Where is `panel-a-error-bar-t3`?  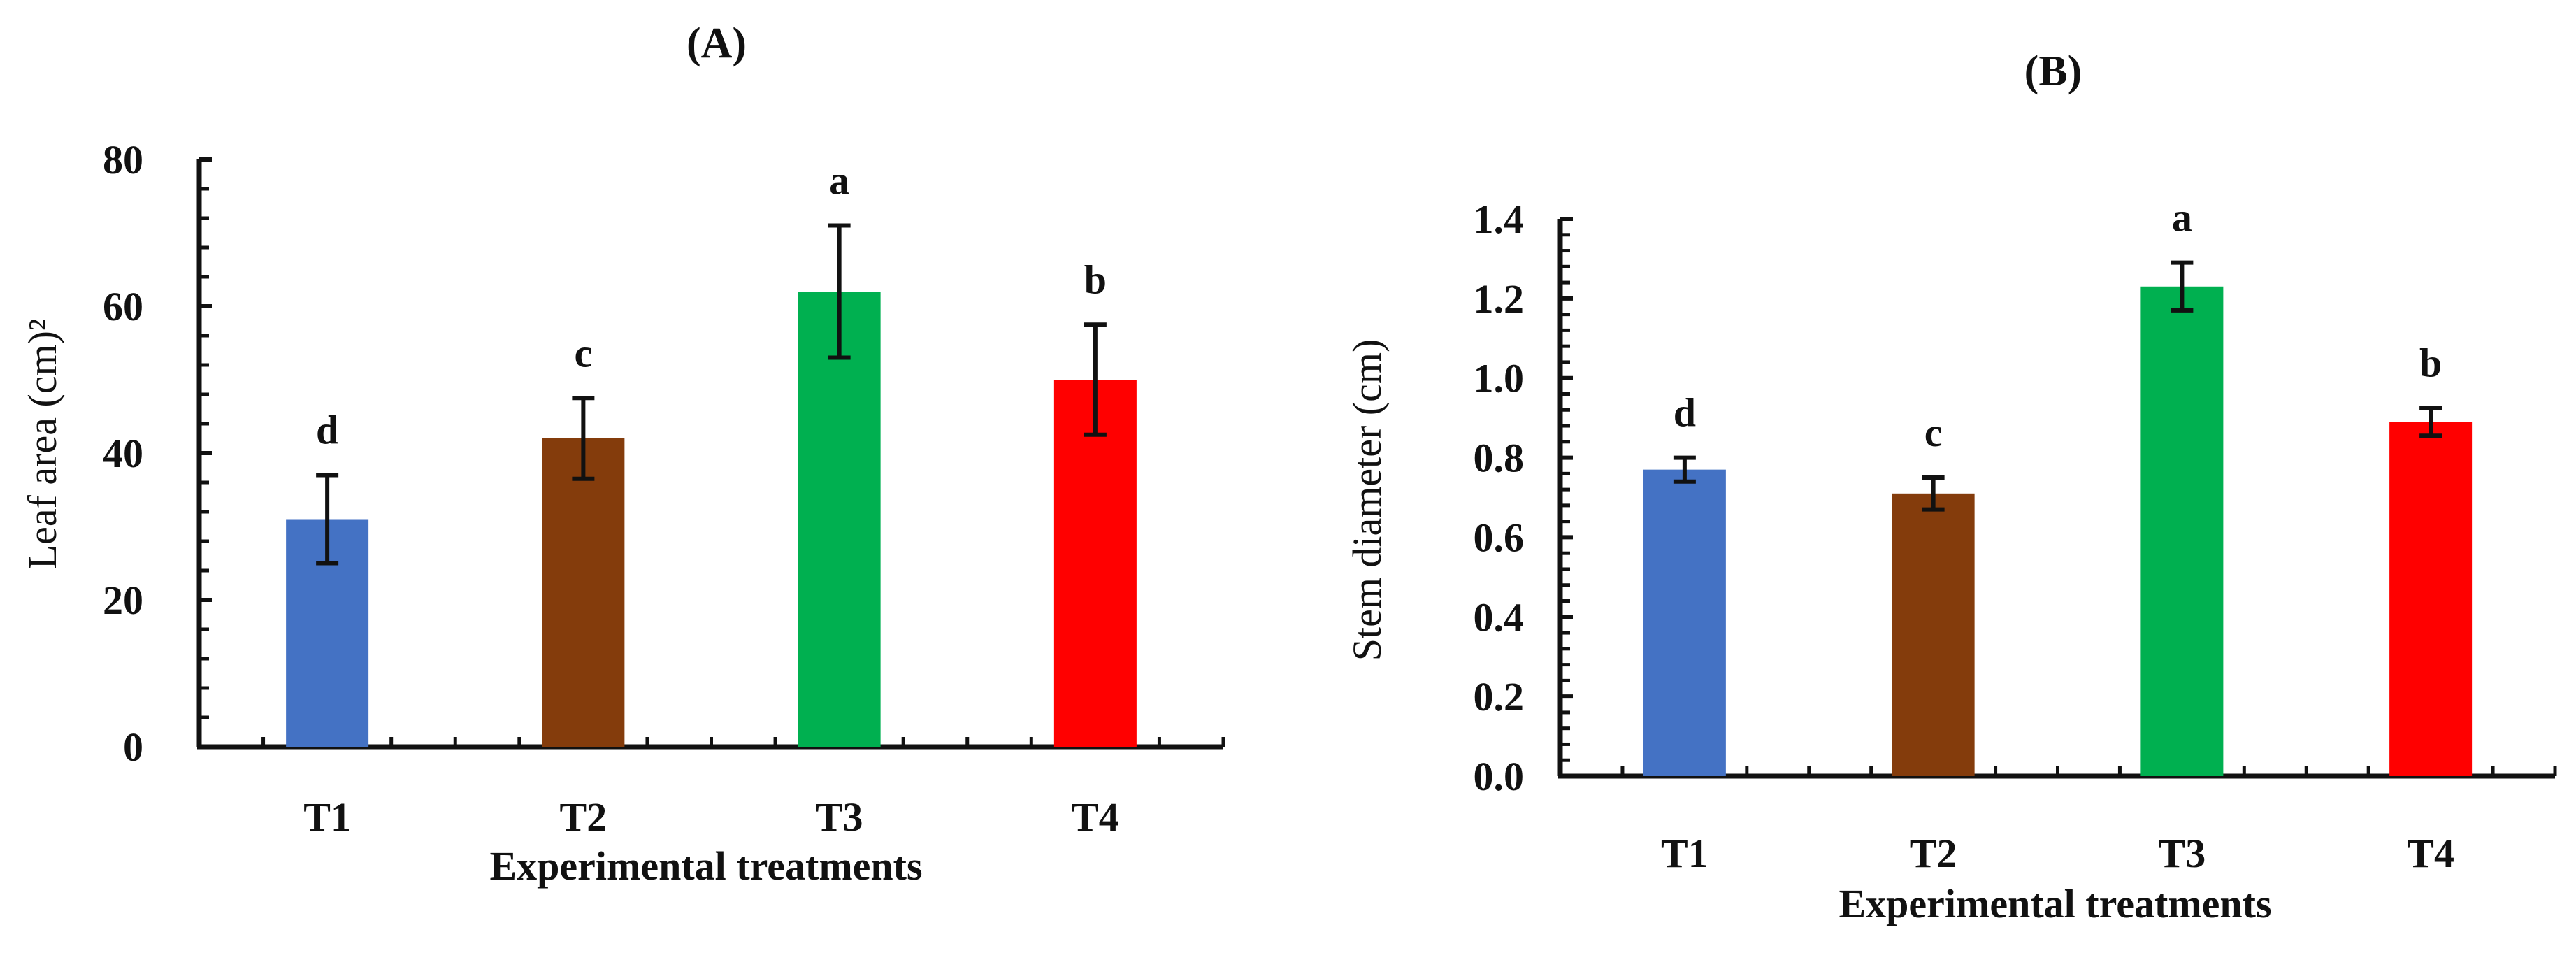 panel-a-error-bar-t3 is located at coordinates (839, 291).